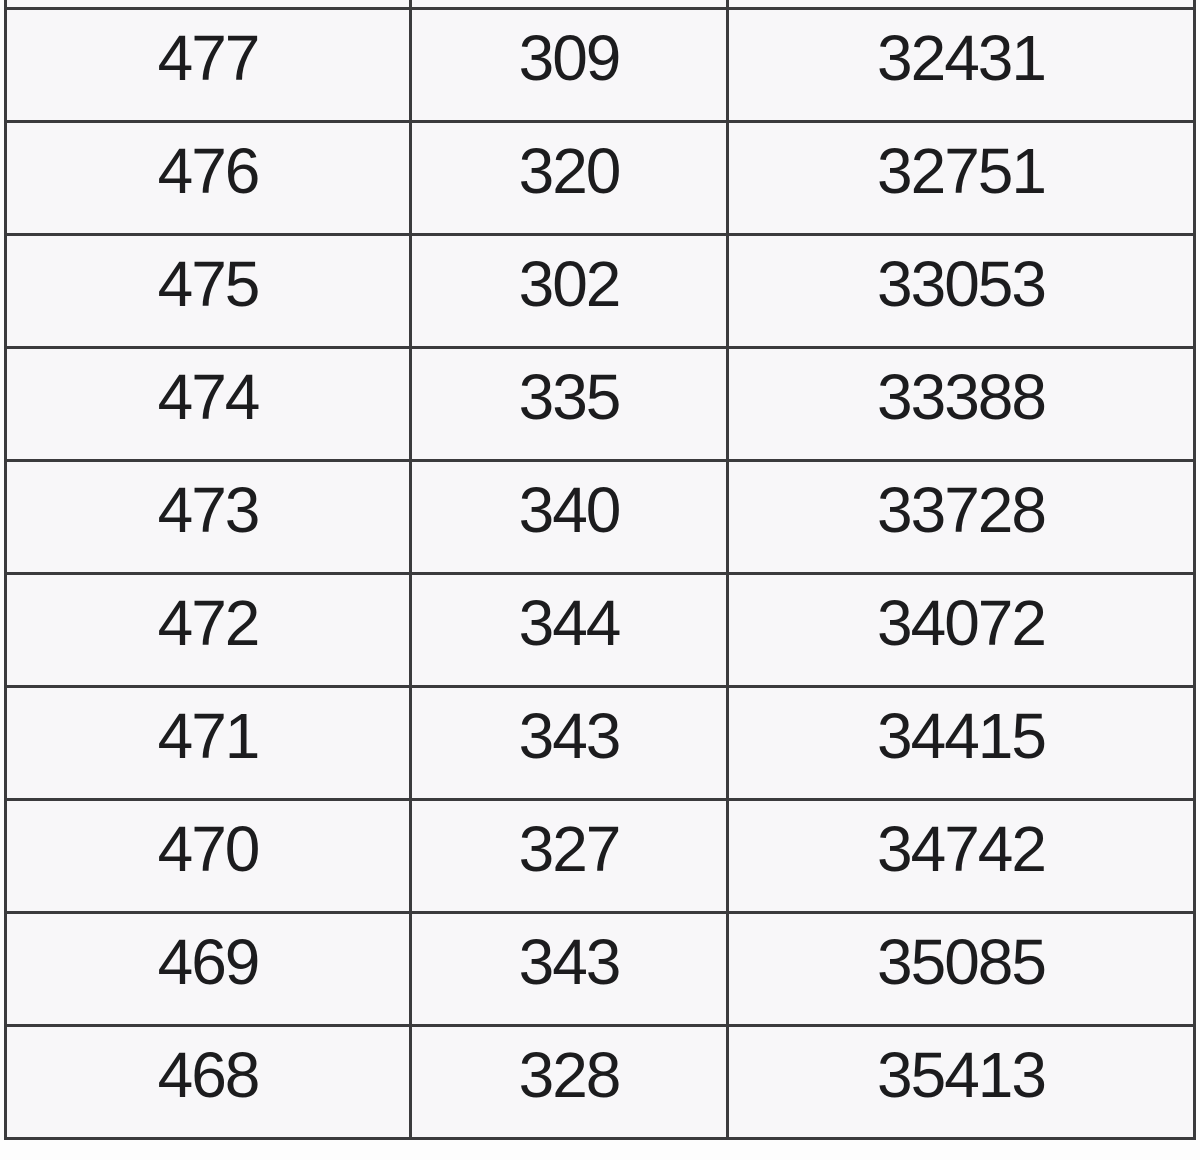  Describe the element at coordinates (961, 178) in the screenshot. I see `table-cell: 32751` at that location.